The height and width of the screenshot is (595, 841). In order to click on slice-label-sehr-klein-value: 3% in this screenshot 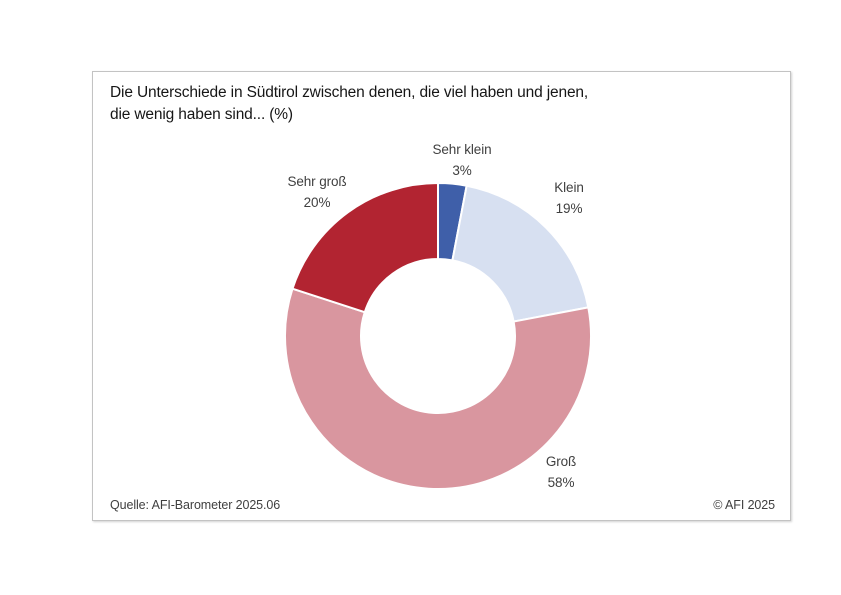, I will do `click(462, 170)`.